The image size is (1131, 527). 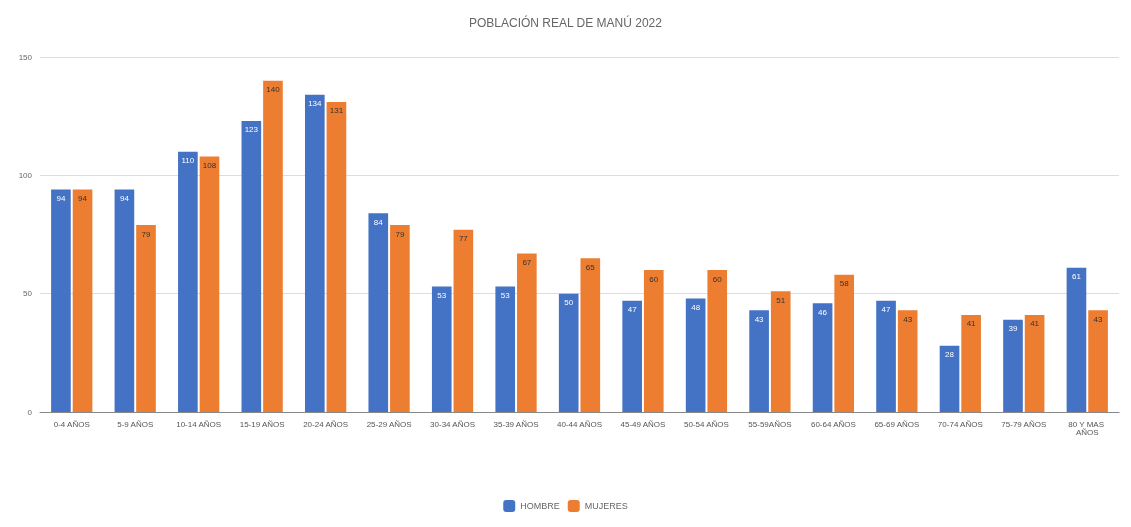 What do you see at coordinates (960, 424) in the screenshot?
I see `x-tick-label: 70-74 AÑOS` at bounding box center [960, 424].